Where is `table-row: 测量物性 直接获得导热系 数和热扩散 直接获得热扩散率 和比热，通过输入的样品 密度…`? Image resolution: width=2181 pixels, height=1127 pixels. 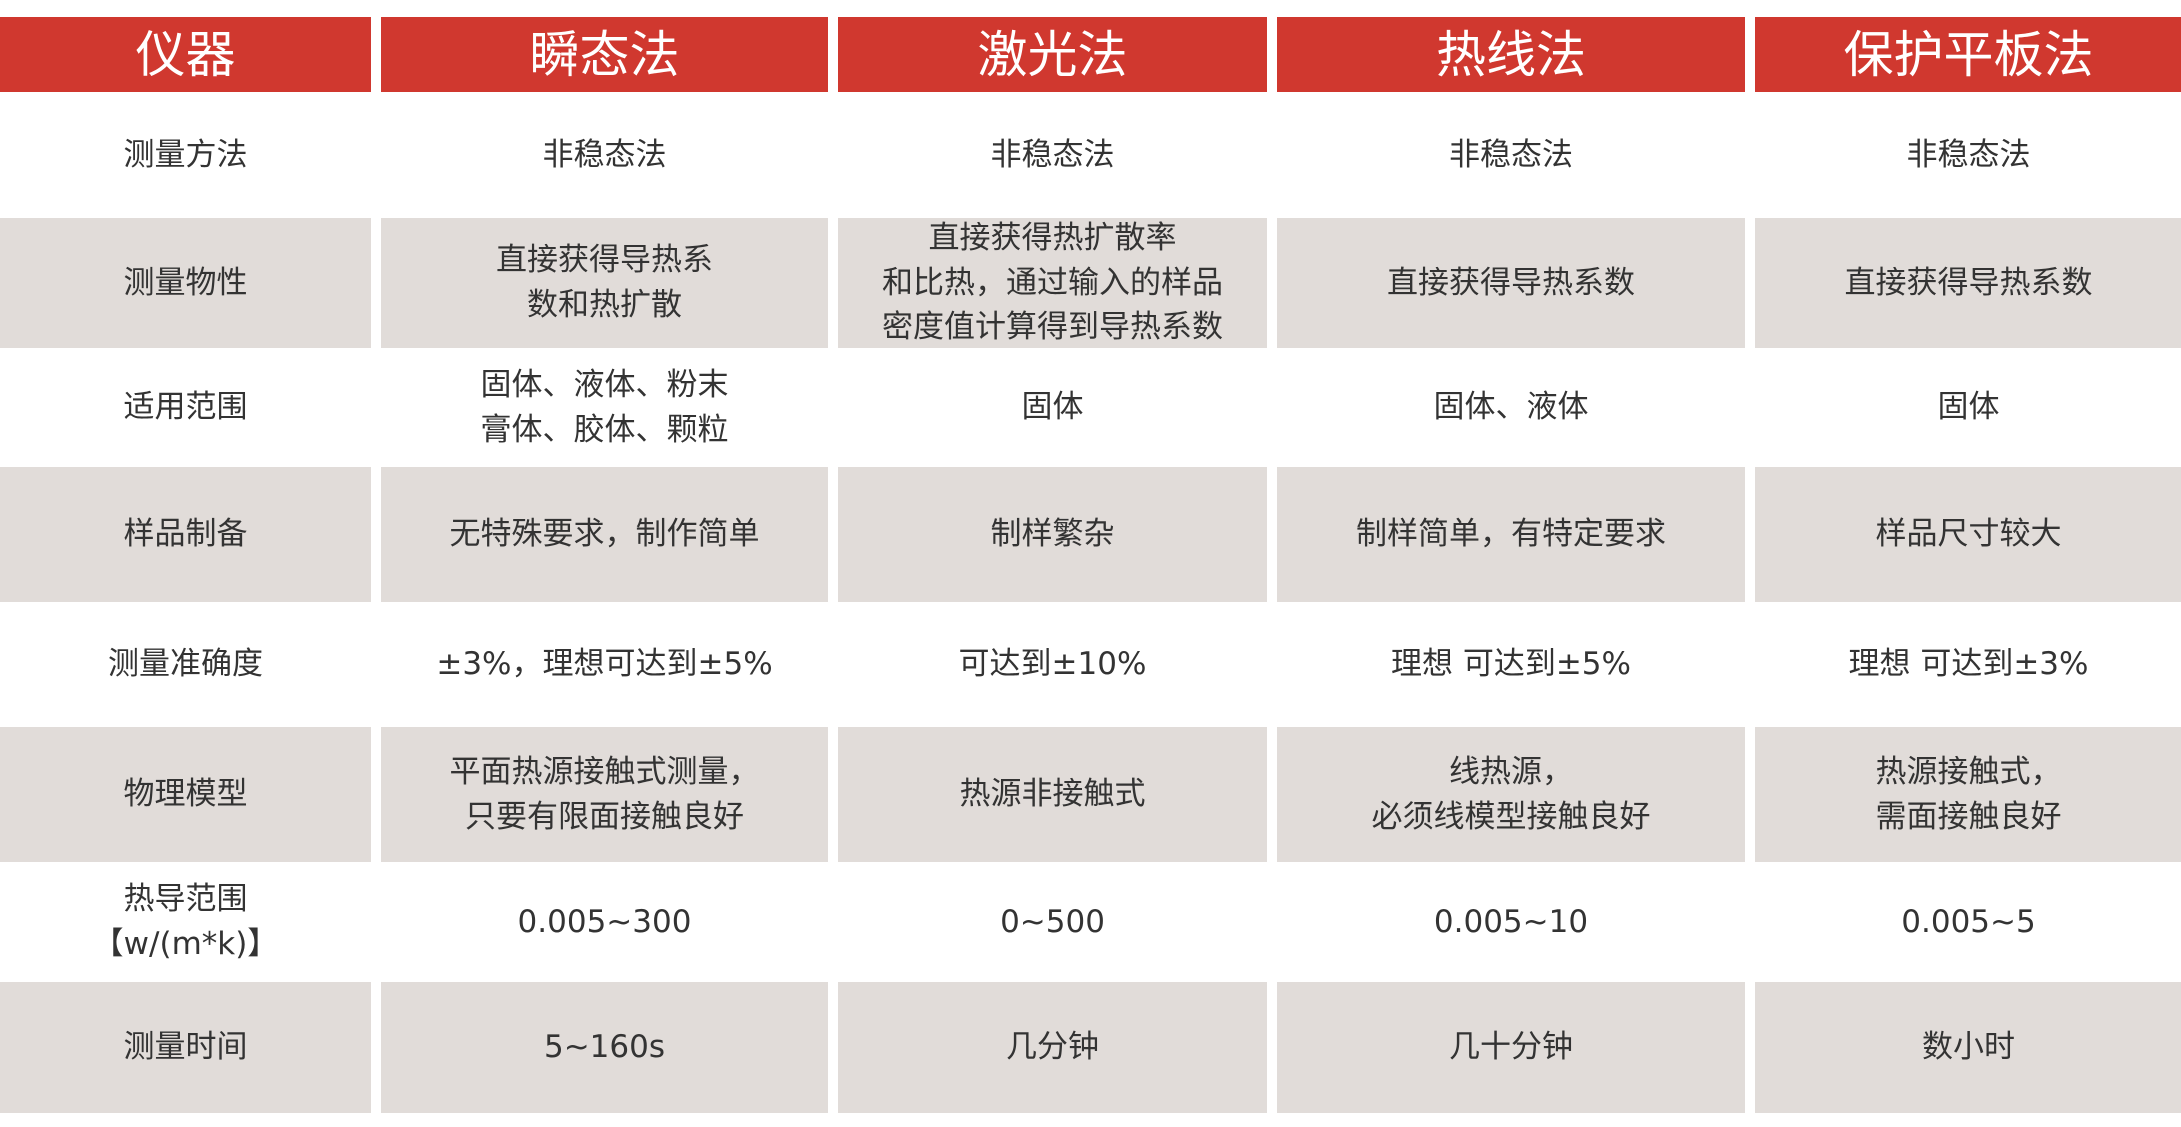
table-row: 测量物性 直接获得导热系 数和热扩散 直接获得热扩散率 和比热，通过输入的样品 密度… is located at coordinates (1090, 283).